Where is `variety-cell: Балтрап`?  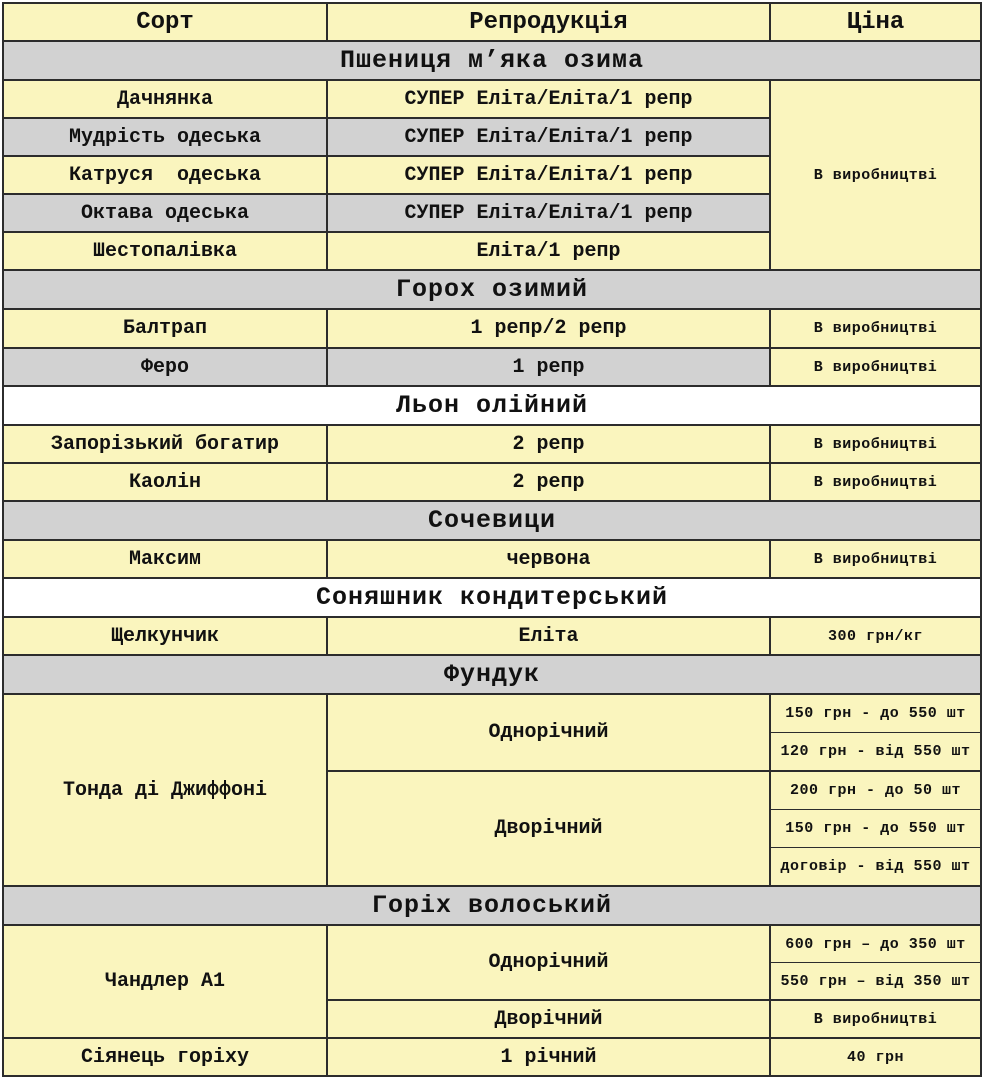
variety-cell: Балтрап is located at coordinates (165, 328).